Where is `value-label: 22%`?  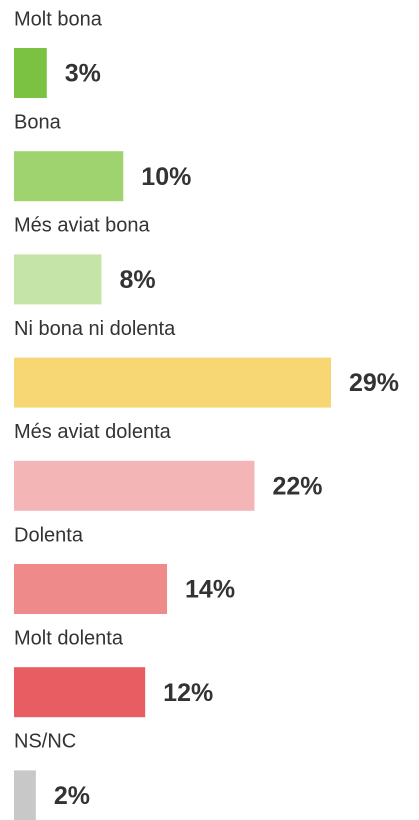 value-label: 22% is located at coordinates (297, 486).